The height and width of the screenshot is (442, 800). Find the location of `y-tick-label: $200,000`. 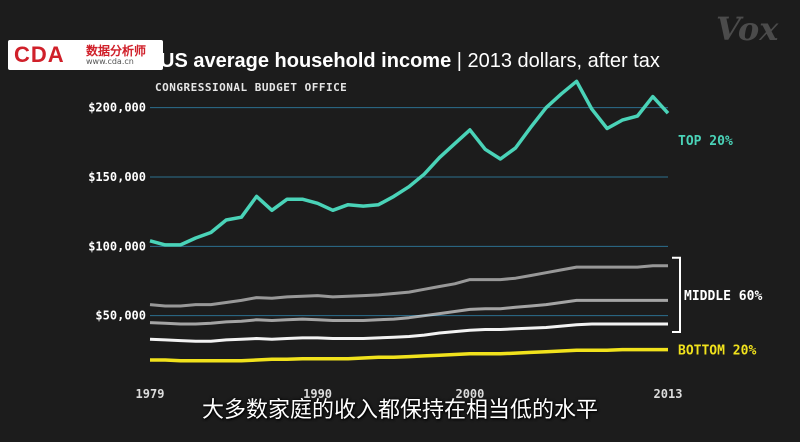

y-tick-label: $200,000 is located at coordinates (117, 108).